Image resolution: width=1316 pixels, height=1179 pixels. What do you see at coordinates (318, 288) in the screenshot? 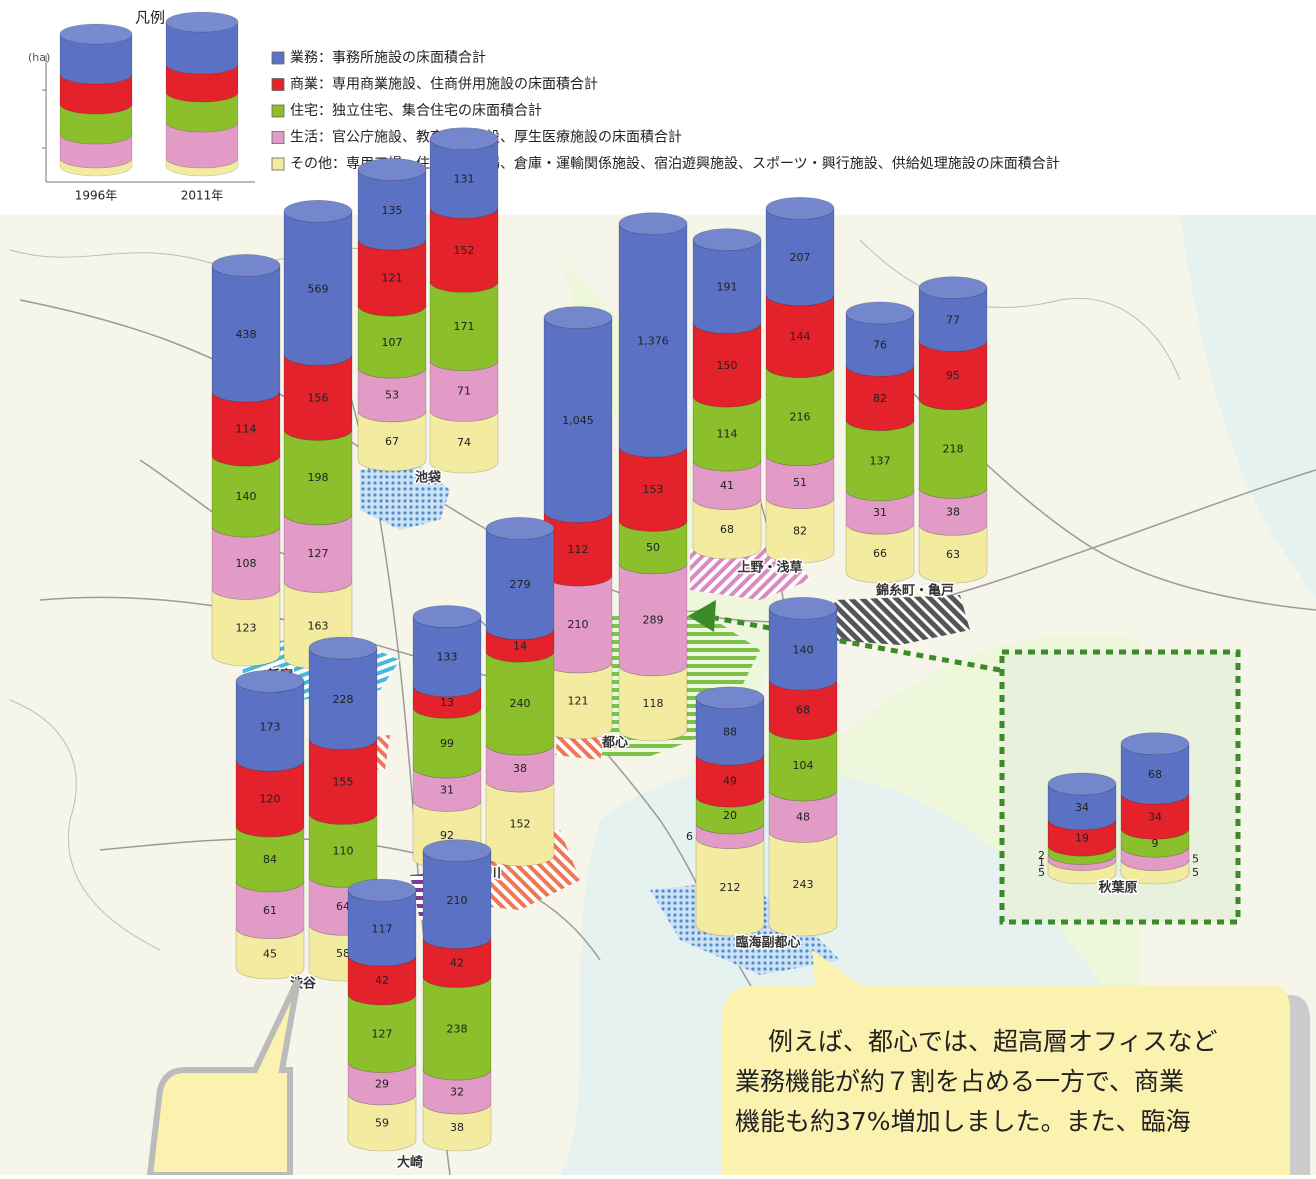
I see `value-label: 569` at bounding box center [318, 288].